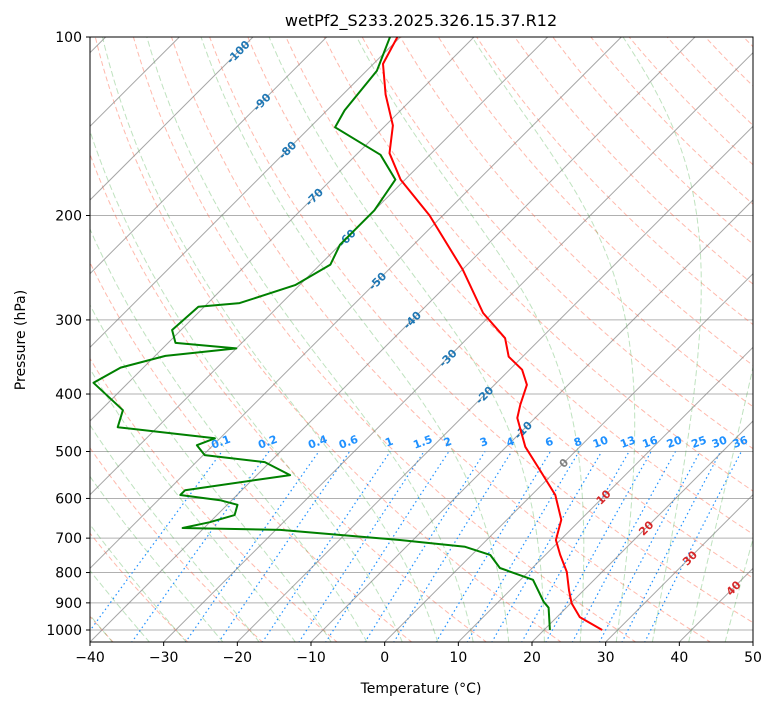  What do you see at coordinates (422, 442) in the screenshot?
I see `mixing-ratio-label: 1.5` at bounding box center [422, 442].